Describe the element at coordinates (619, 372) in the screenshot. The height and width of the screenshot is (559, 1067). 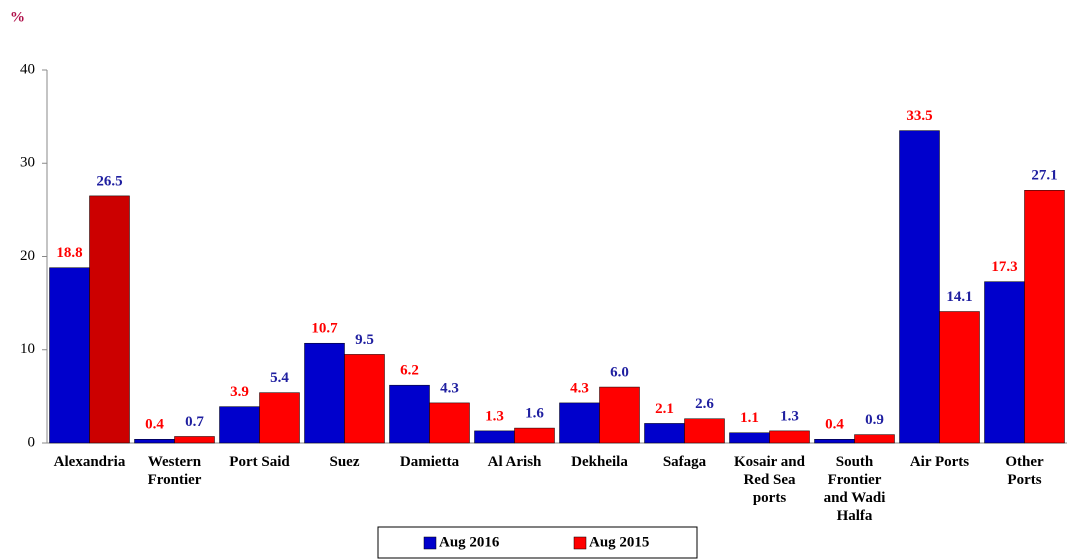
I see `data-label: 6.0` at that location.